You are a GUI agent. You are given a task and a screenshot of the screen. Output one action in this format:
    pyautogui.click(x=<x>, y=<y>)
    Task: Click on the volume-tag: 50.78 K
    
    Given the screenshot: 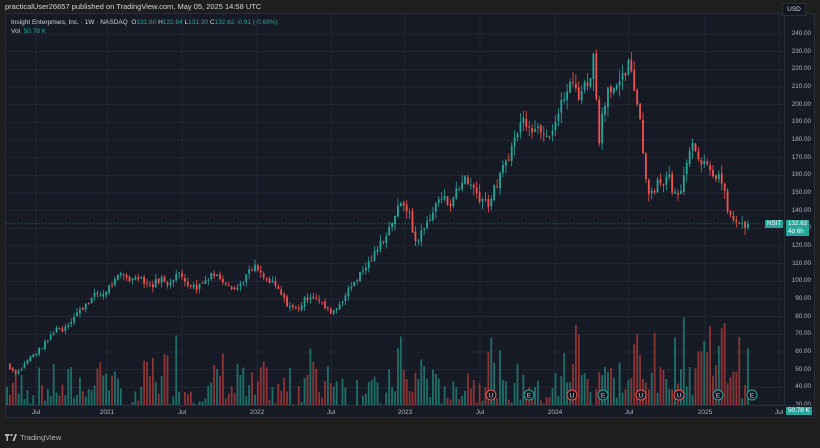 What is the action you would take?
    pyautogui.click(x=799, y=411)
    